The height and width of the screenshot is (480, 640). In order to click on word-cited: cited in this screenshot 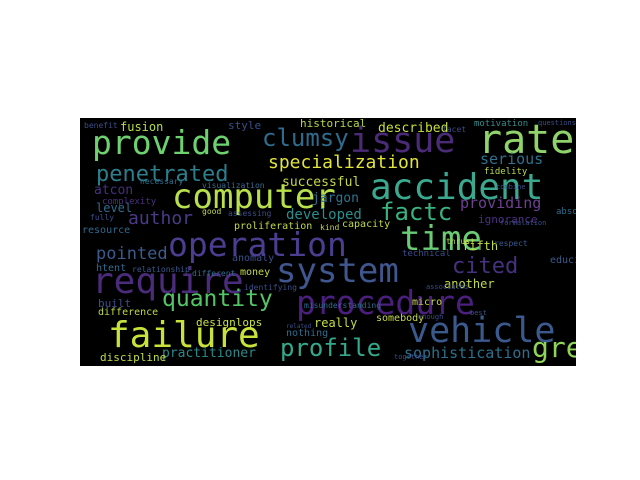, I will do `click(485, 266)`.